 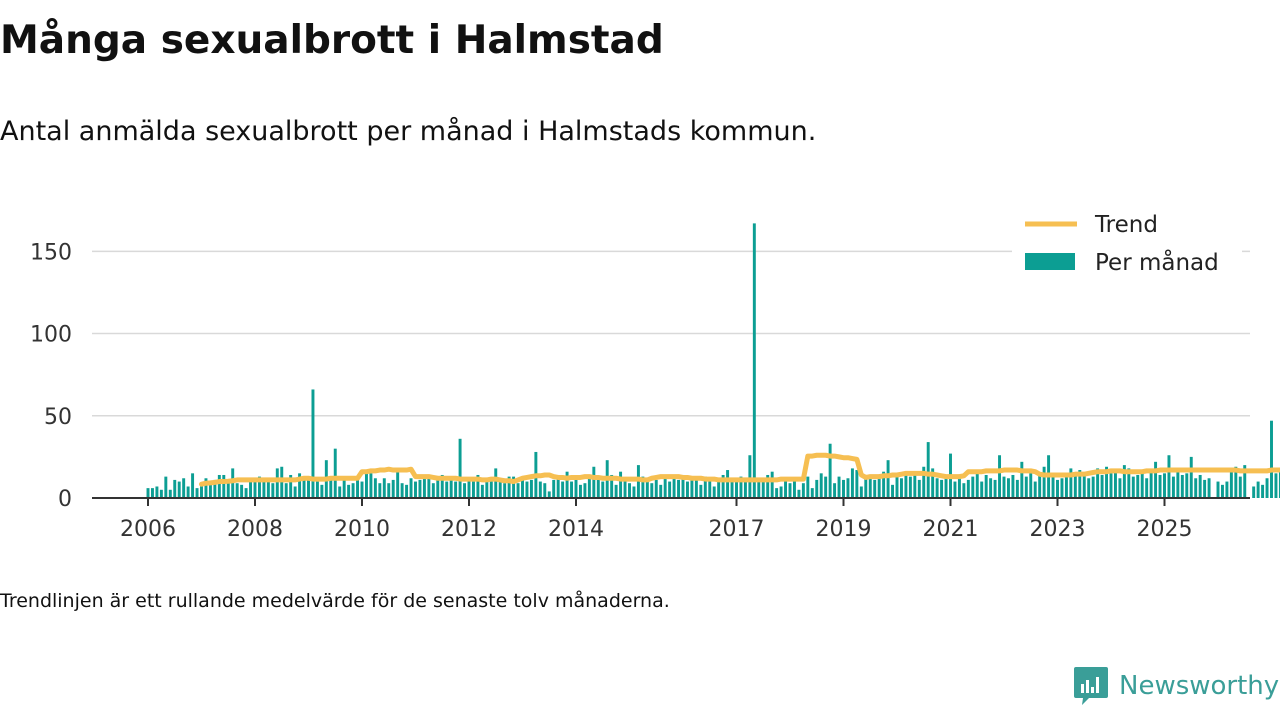 I want to click on y-tick-label: 50, so click(x=58, y=417).